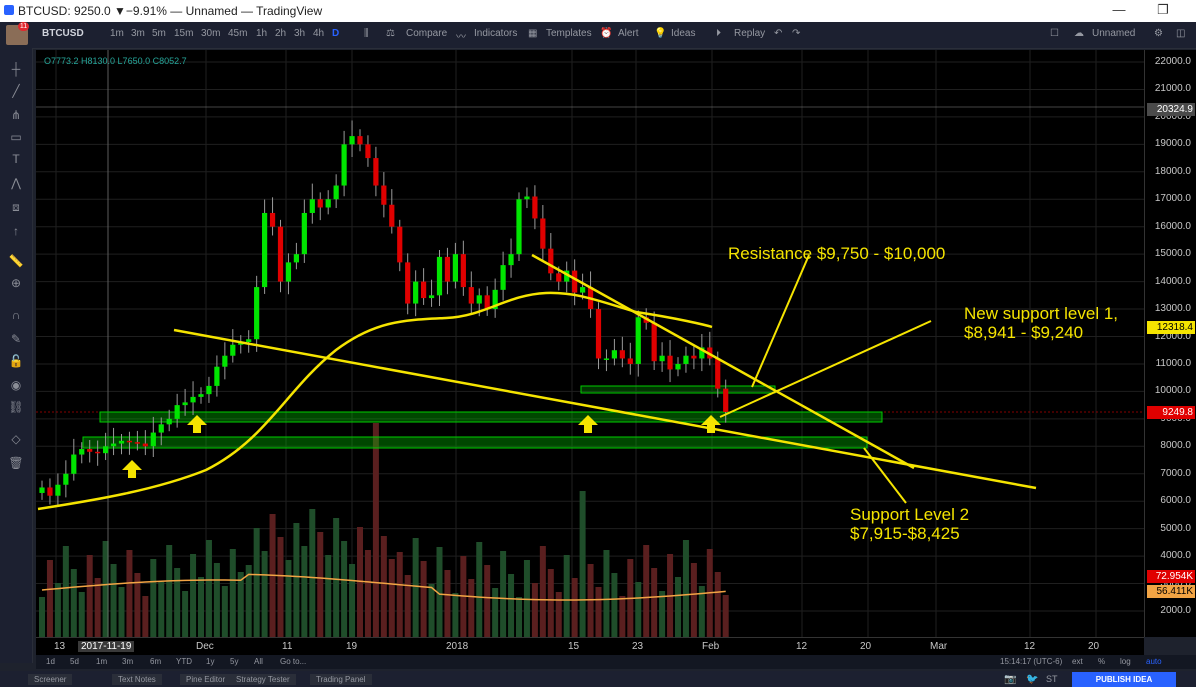  Describe the element at coordinates (1154, 661) in the screenshot. I see `toggle-auto: auto` at that location.